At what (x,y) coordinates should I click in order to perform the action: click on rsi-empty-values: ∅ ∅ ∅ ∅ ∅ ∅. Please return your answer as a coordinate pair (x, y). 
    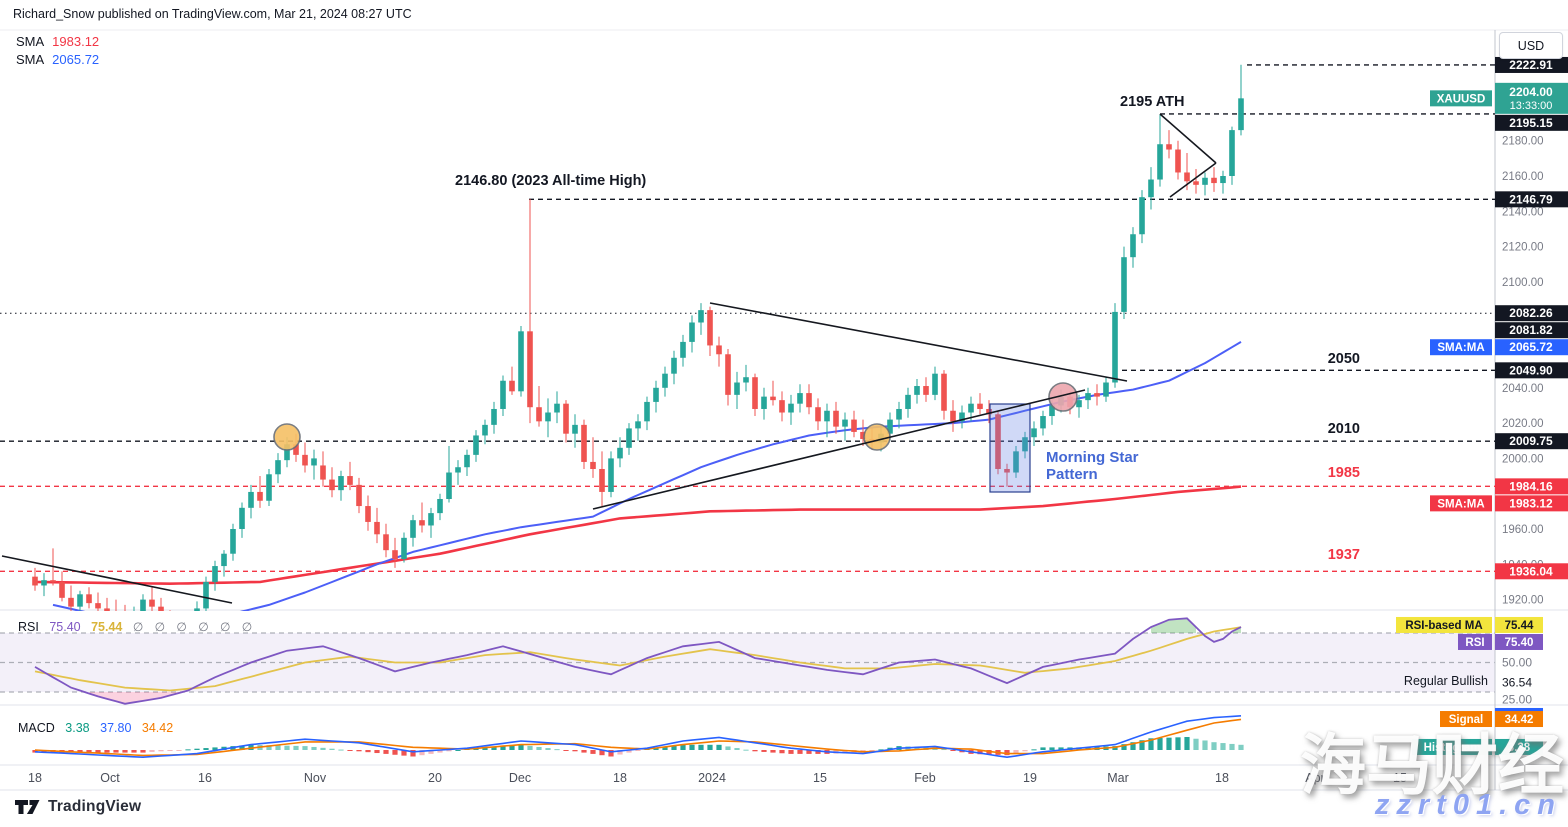
    Looking at the image, I should click on (194, 627).